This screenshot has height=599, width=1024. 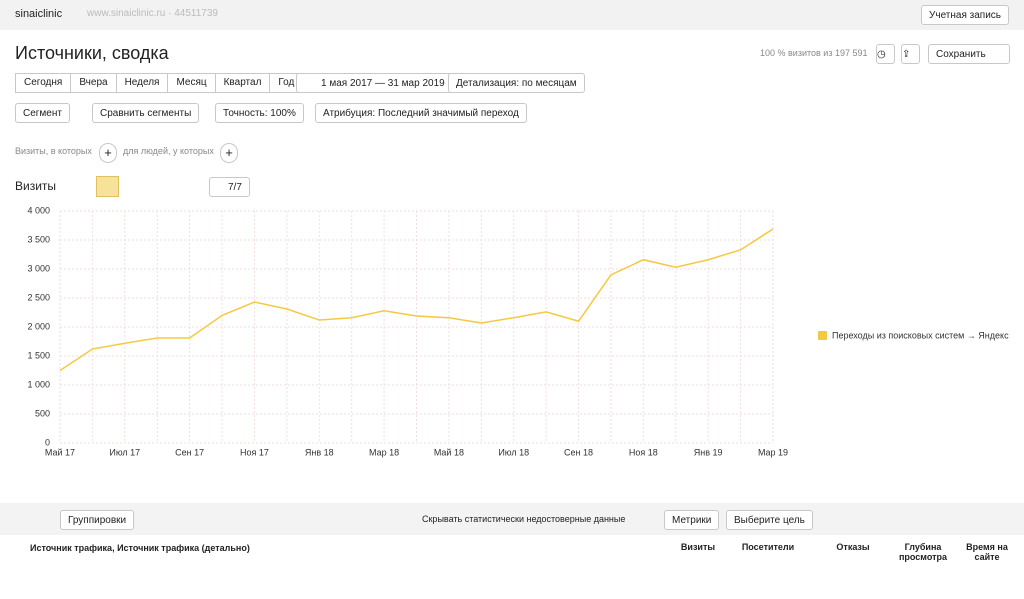 I want to click on column-header: Посетители, so click(x=768, y=547).